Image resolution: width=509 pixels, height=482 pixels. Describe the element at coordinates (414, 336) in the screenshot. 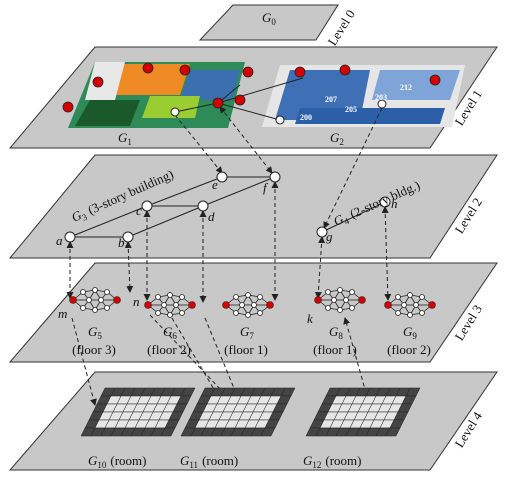

I see `graph-index: 9` at that location.